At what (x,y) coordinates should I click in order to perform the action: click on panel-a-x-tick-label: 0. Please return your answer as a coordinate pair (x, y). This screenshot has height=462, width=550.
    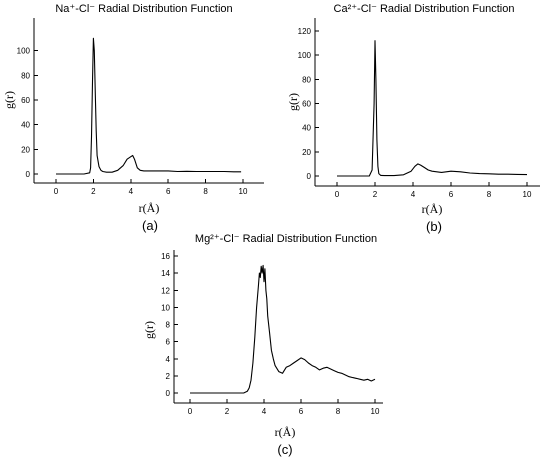
    Looking at the image, I should click on (56, 191).